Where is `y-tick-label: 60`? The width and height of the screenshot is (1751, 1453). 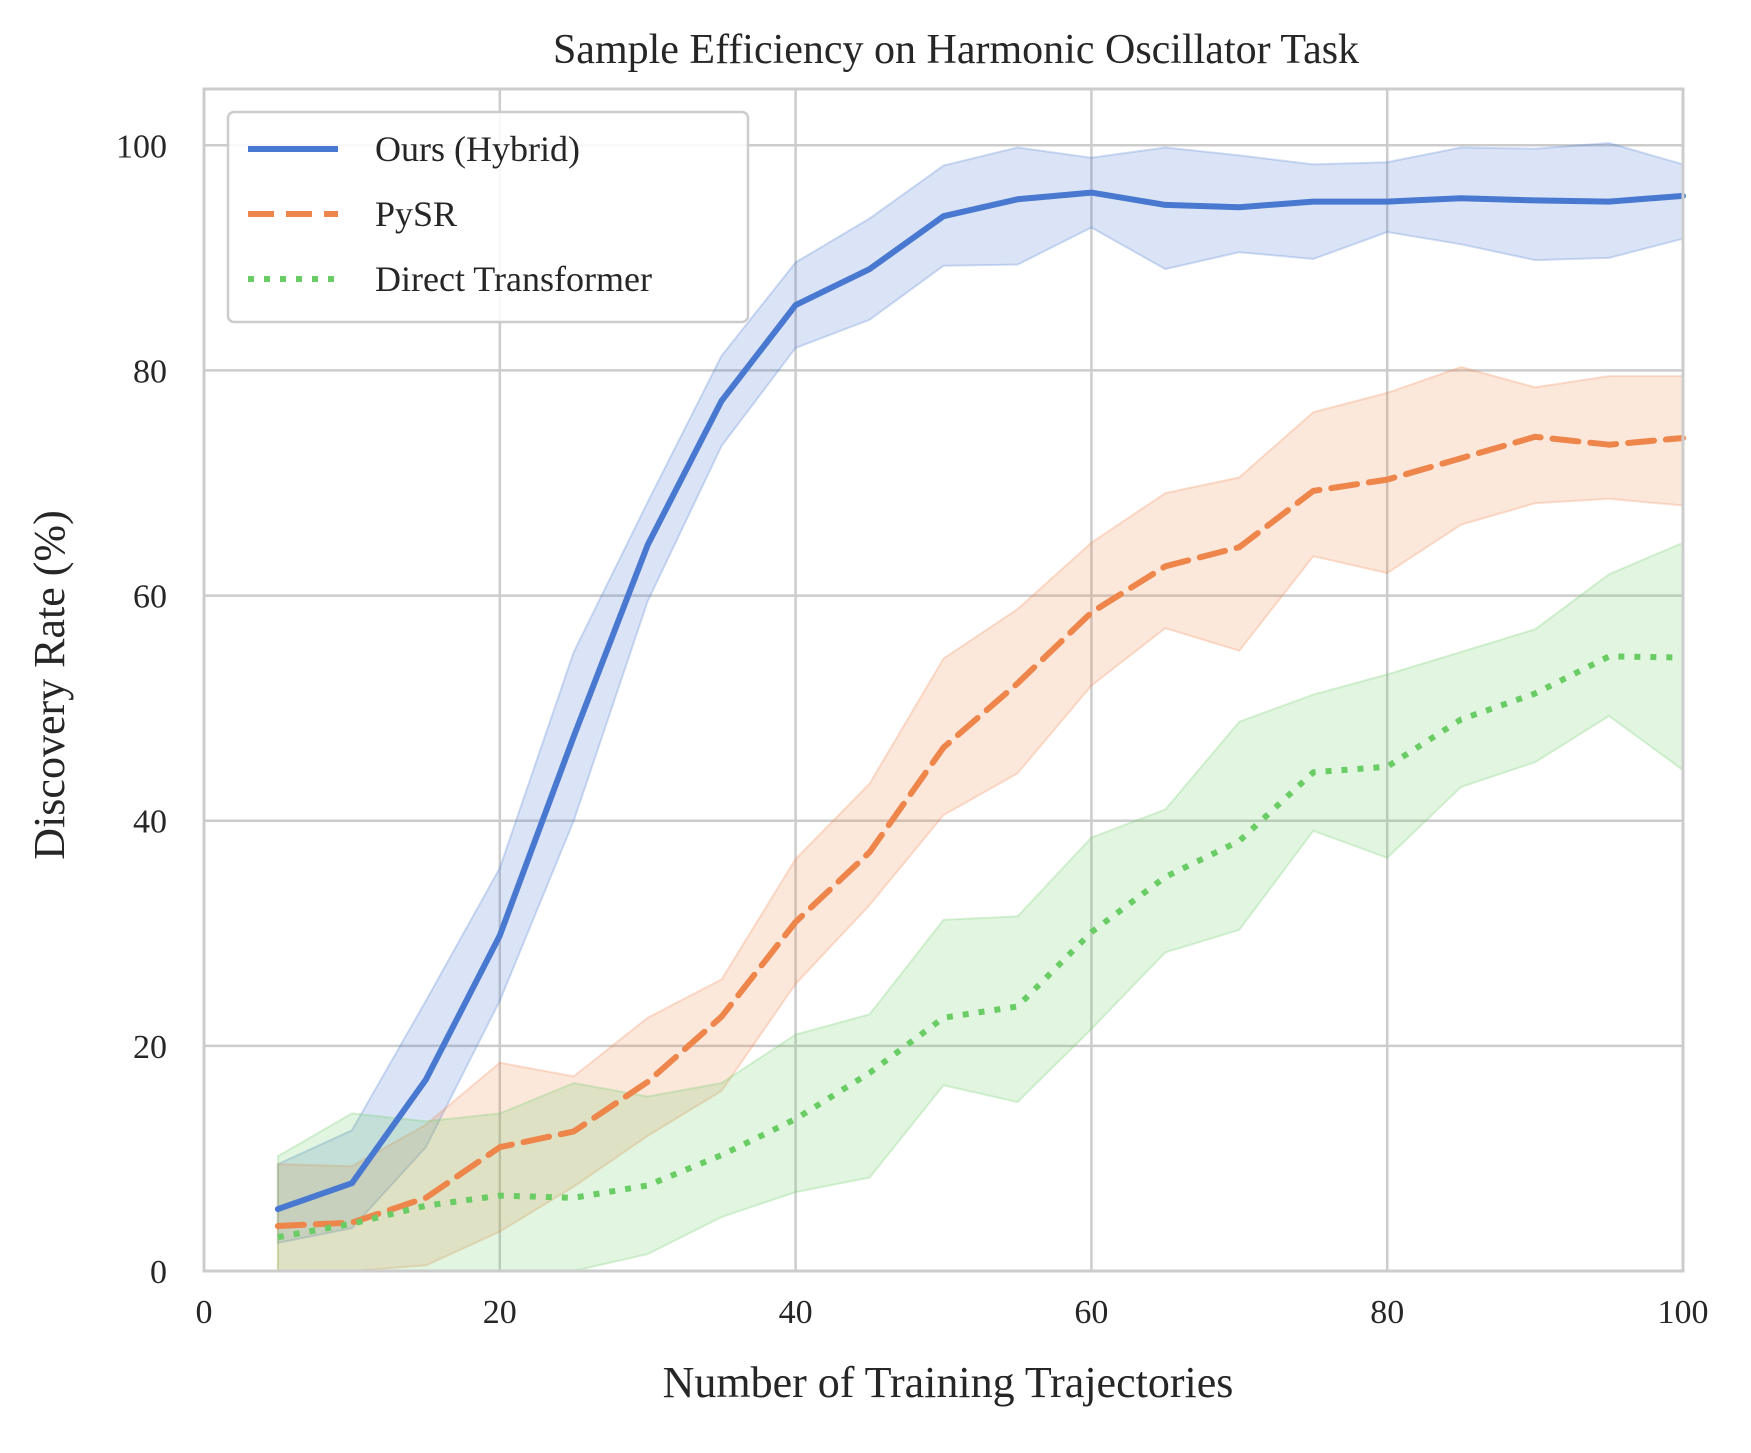 y-tick-label: 60 is located at coordinates (150, 597).